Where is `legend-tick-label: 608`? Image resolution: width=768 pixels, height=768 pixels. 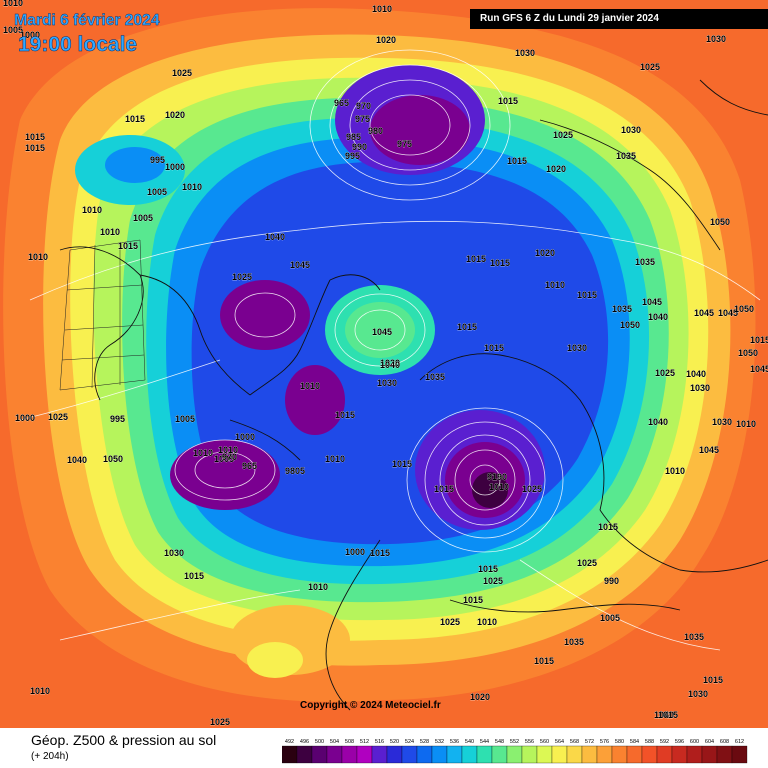
legend-tick-label: 608 is located at coordinates (724, 742).